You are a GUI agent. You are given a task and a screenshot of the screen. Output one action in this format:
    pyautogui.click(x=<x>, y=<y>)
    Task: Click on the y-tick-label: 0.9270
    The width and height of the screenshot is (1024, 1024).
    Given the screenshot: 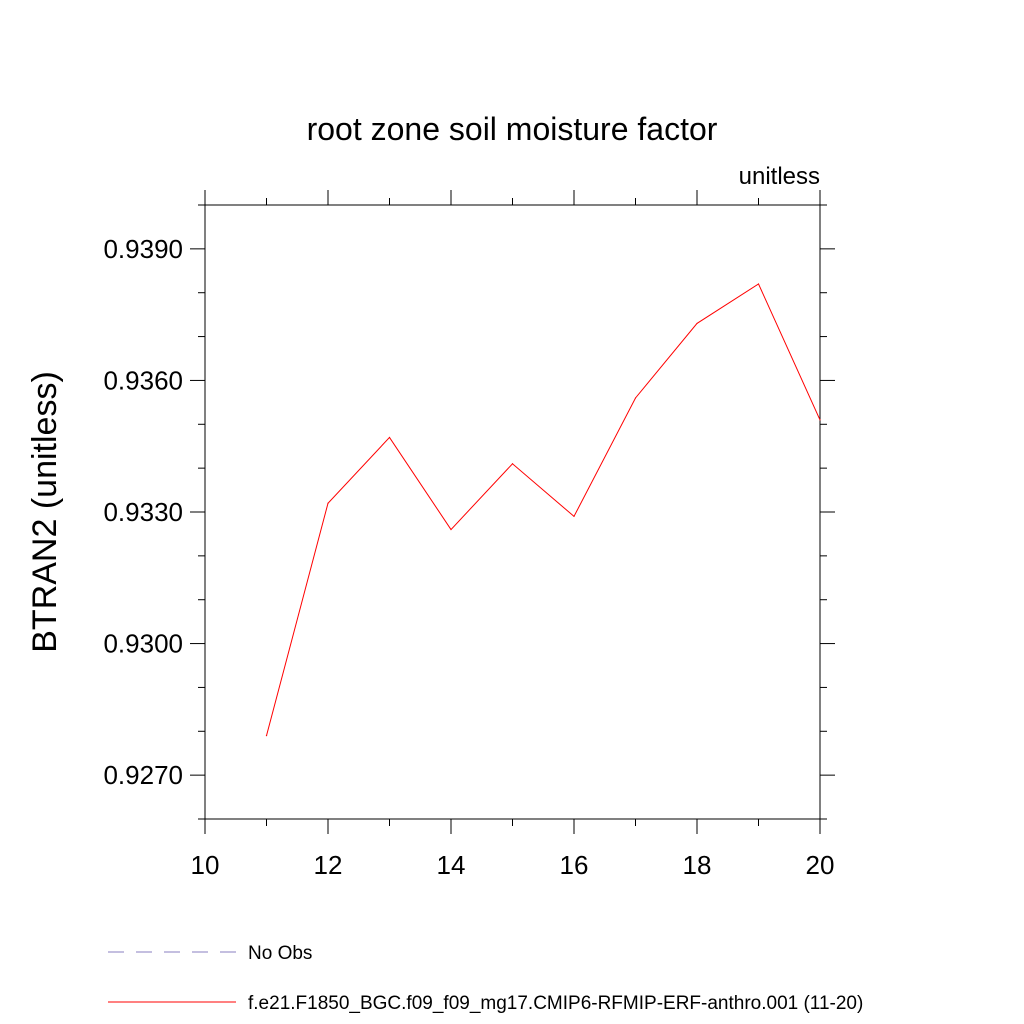 What is the action you would take?
    pyautogui.click(x=143, y=775)
    